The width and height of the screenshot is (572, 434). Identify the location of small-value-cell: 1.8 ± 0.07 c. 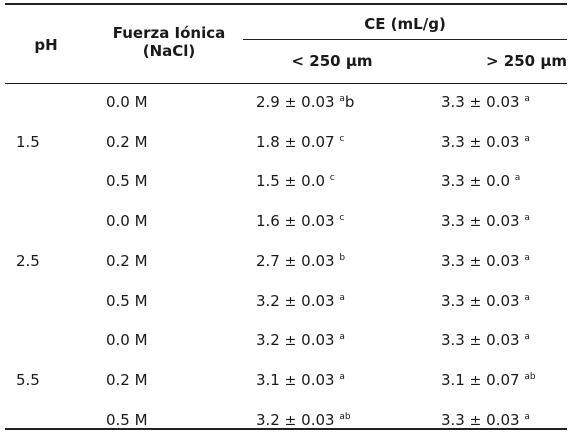
(300, 142).